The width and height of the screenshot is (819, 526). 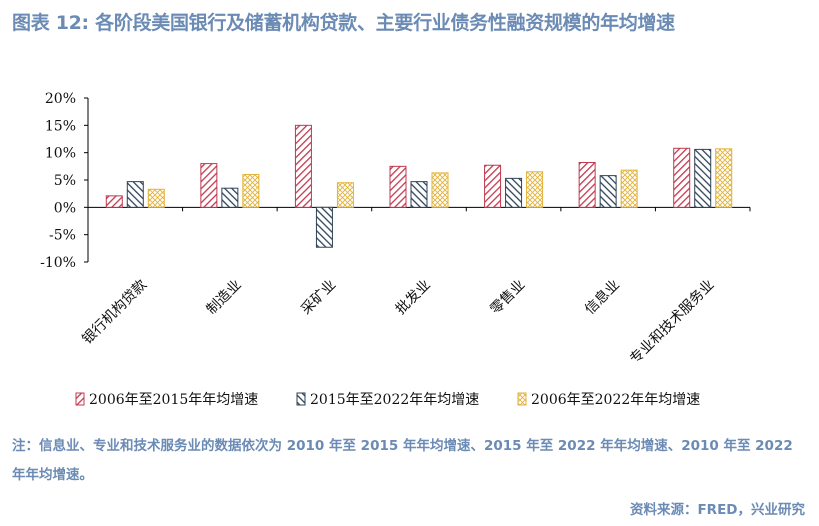 What do you see at coordinates (62, 236) in the screenshot?
I see `y-tick-label: -5%` at bounding box center [62, 236].